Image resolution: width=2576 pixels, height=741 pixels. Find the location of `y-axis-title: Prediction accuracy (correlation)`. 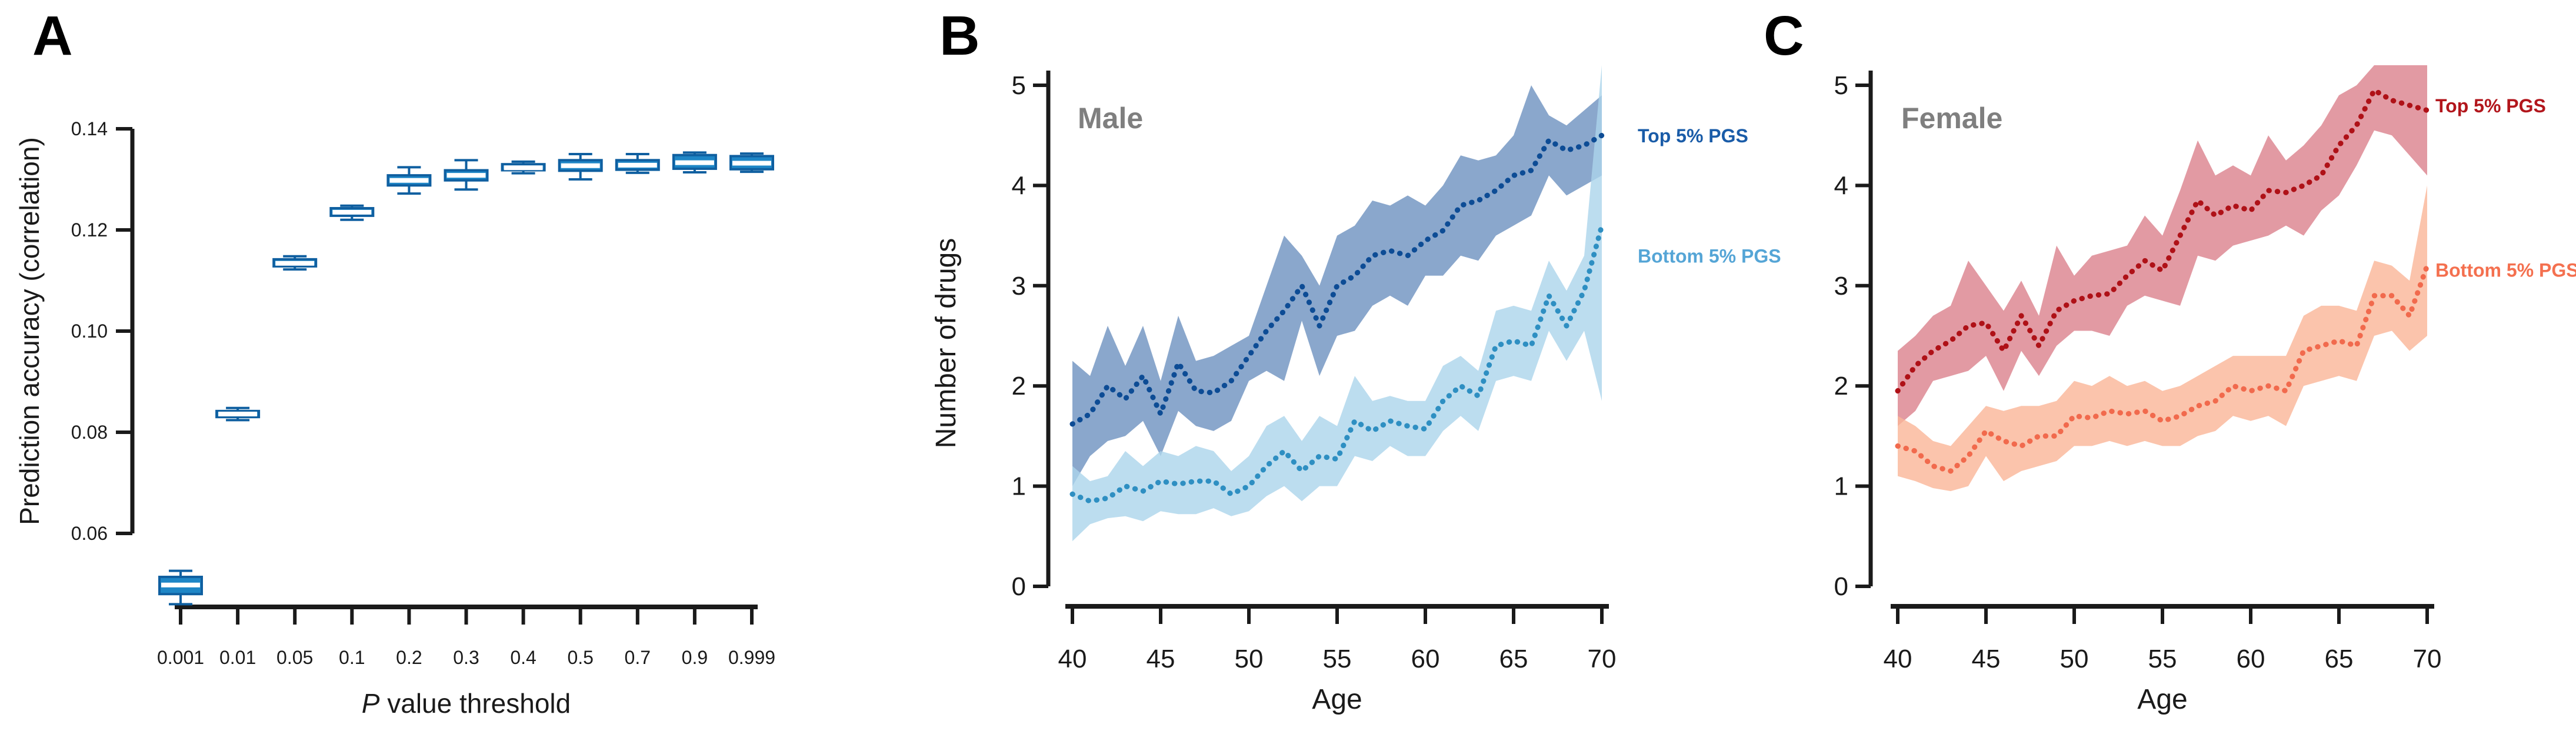

y-axis-title: Prediction accuracy (correlation) is located at coordinates (29, 331).